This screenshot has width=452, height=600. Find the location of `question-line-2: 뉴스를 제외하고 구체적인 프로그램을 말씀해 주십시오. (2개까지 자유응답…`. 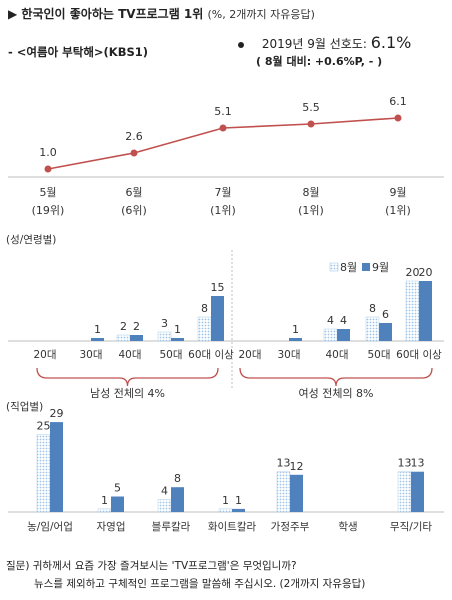

question-line-2: 뉴스를 제외하고 구체적인 프로그램을 말씀해 주십시오. (2개까지 자유응답… is located at coordinates (200, 584).